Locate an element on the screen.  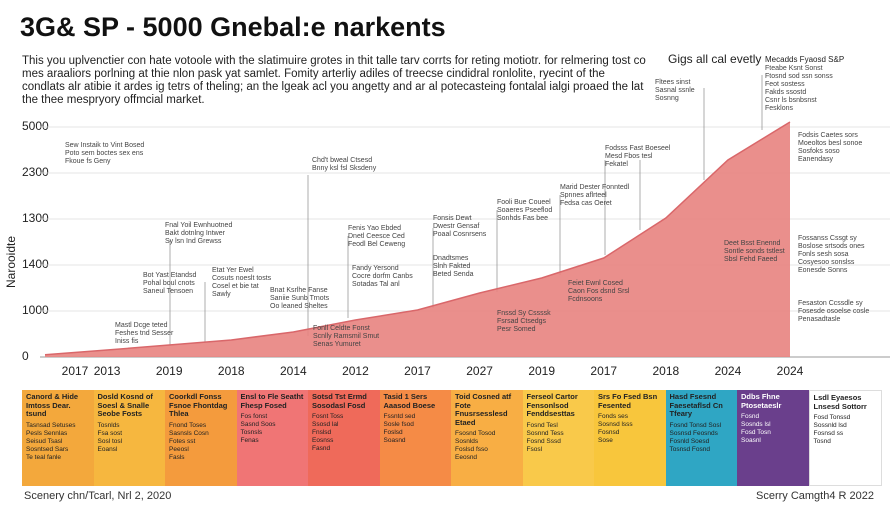
annotation: Feodl Bel Ceweng is located at coordinates (376, 244).